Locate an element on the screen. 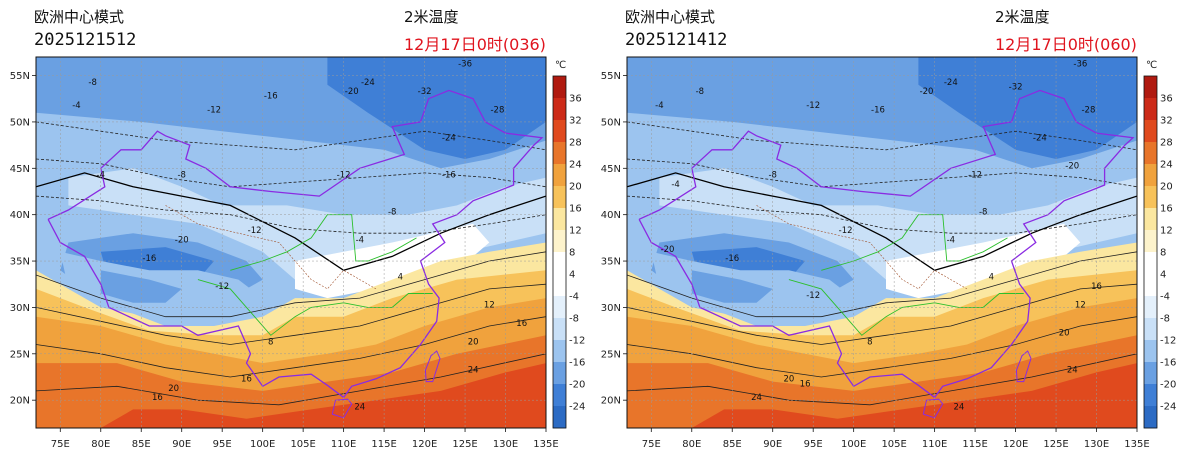  x-tick-label: 130E is located at coordinates (505, 444).